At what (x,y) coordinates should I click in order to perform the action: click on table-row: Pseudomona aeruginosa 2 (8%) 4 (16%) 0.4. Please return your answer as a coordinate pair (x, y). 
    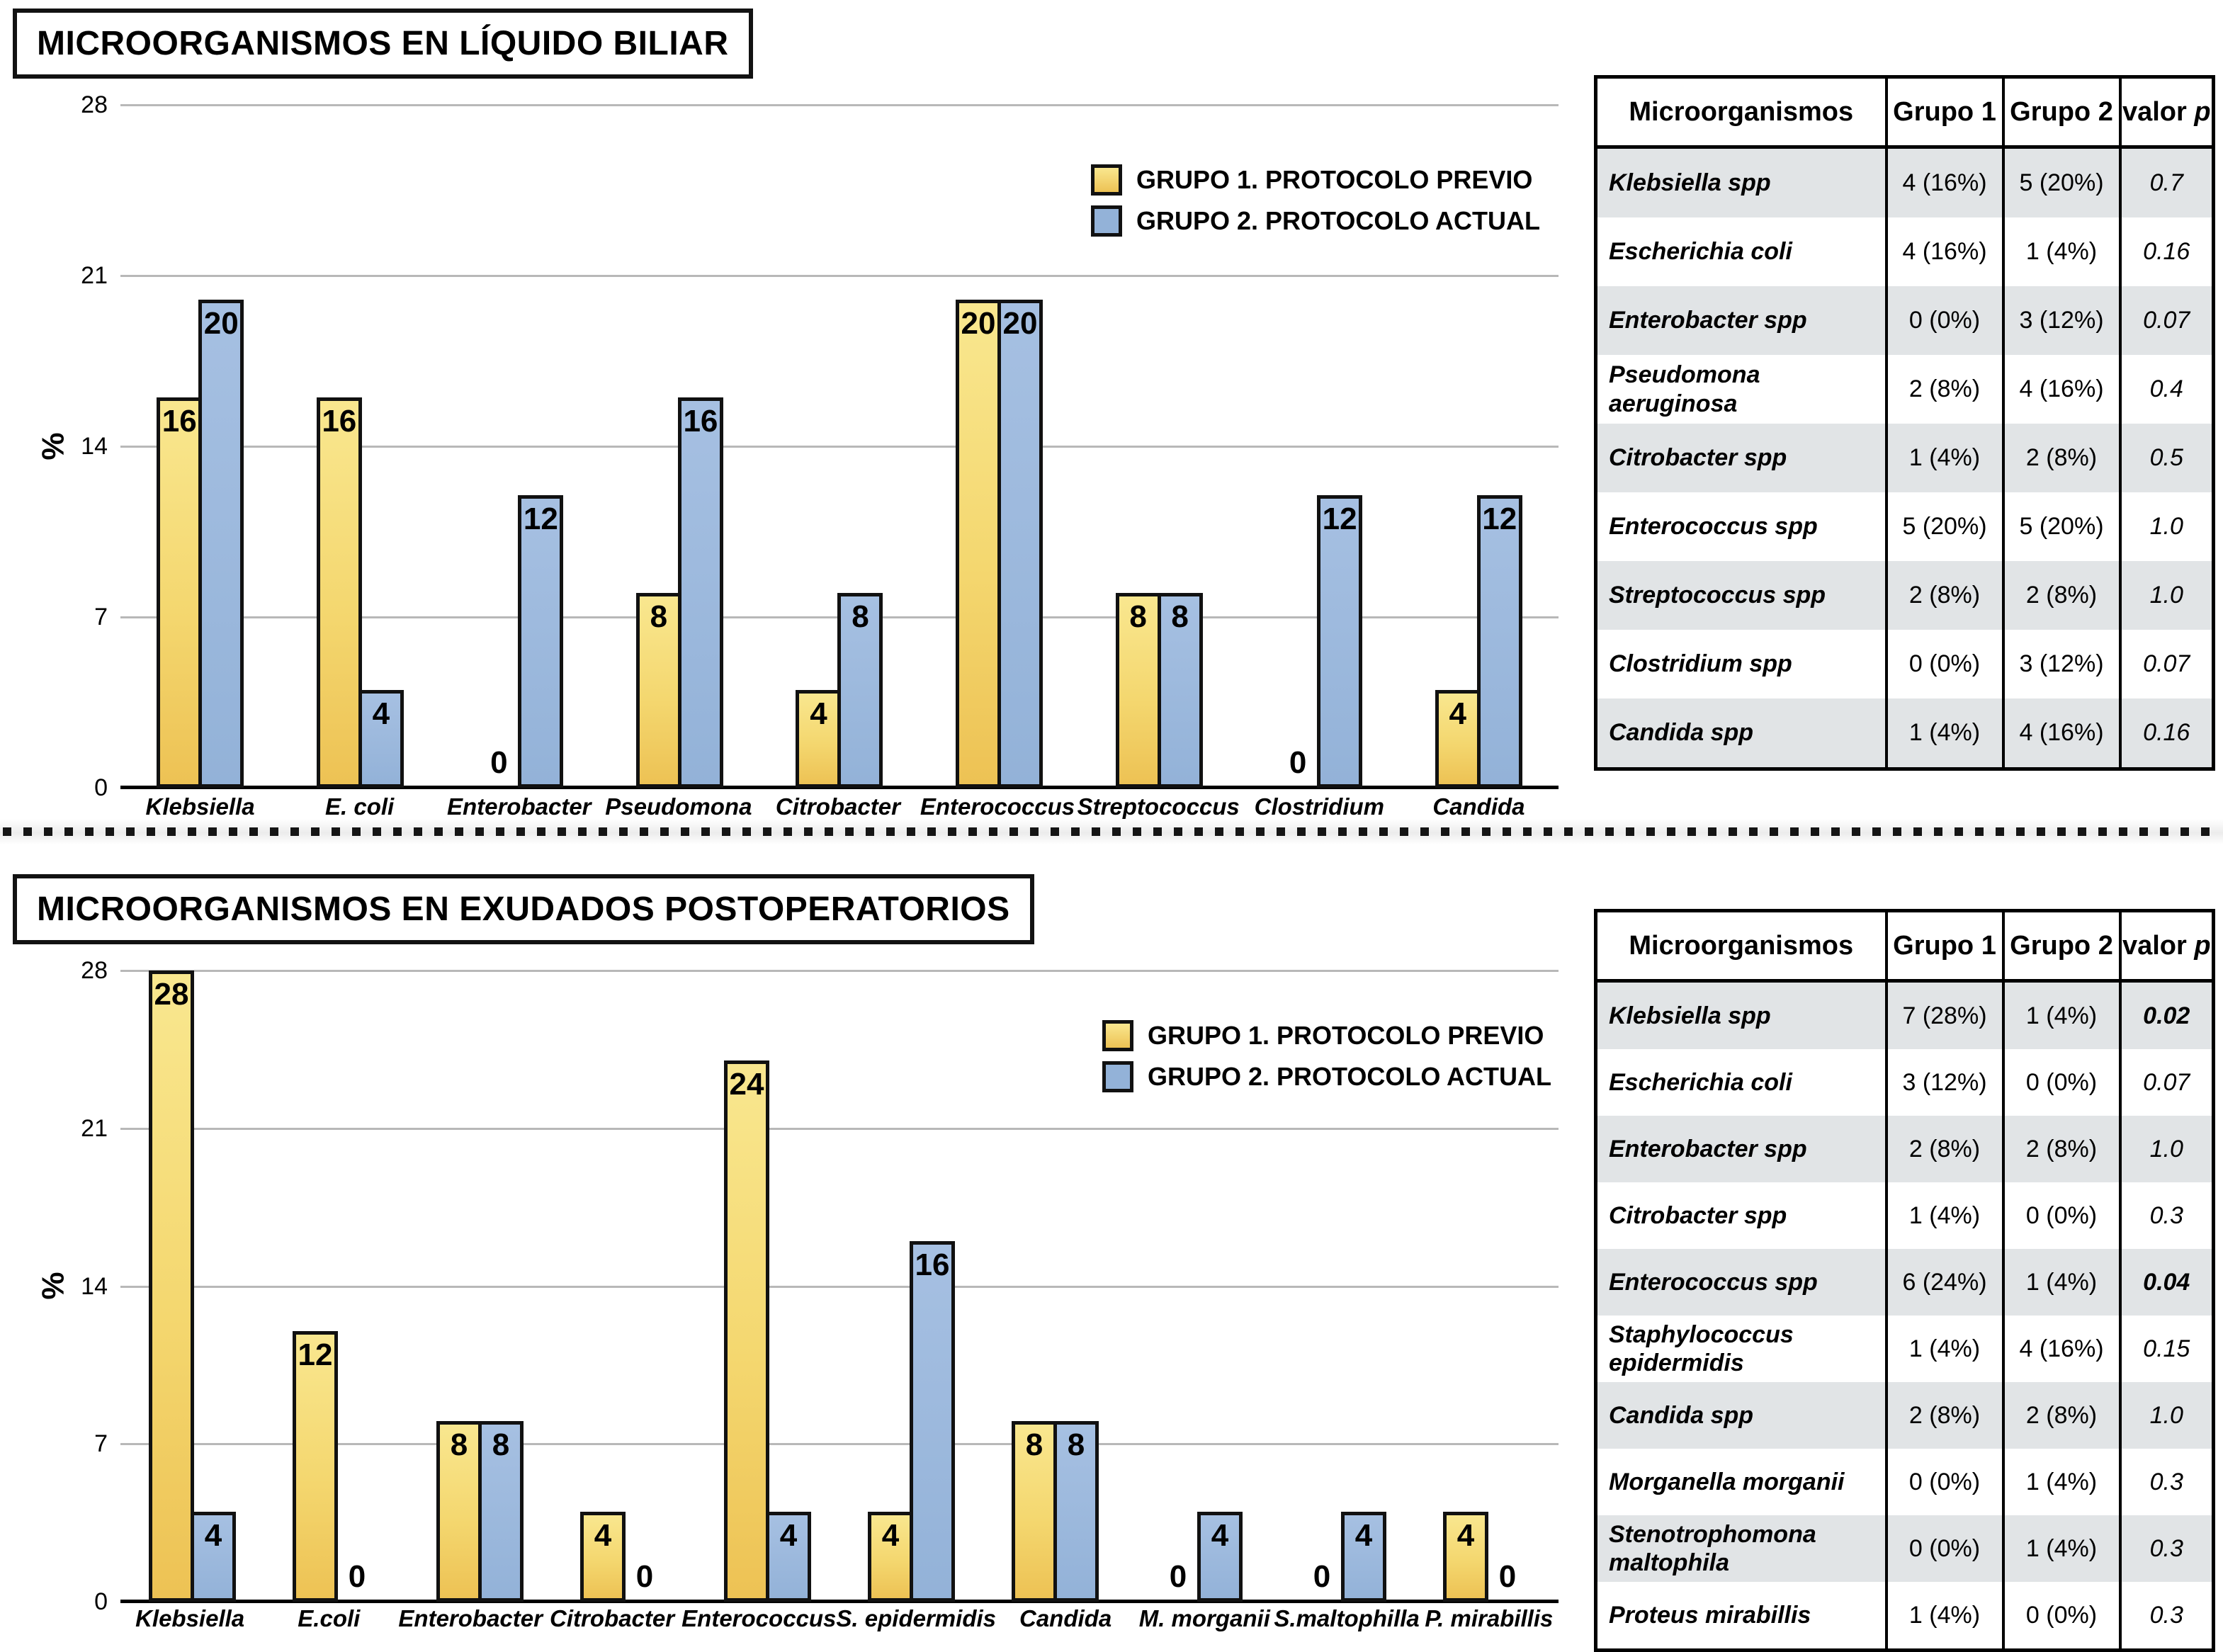
    Looking at the image, I should click on (1905, 389).